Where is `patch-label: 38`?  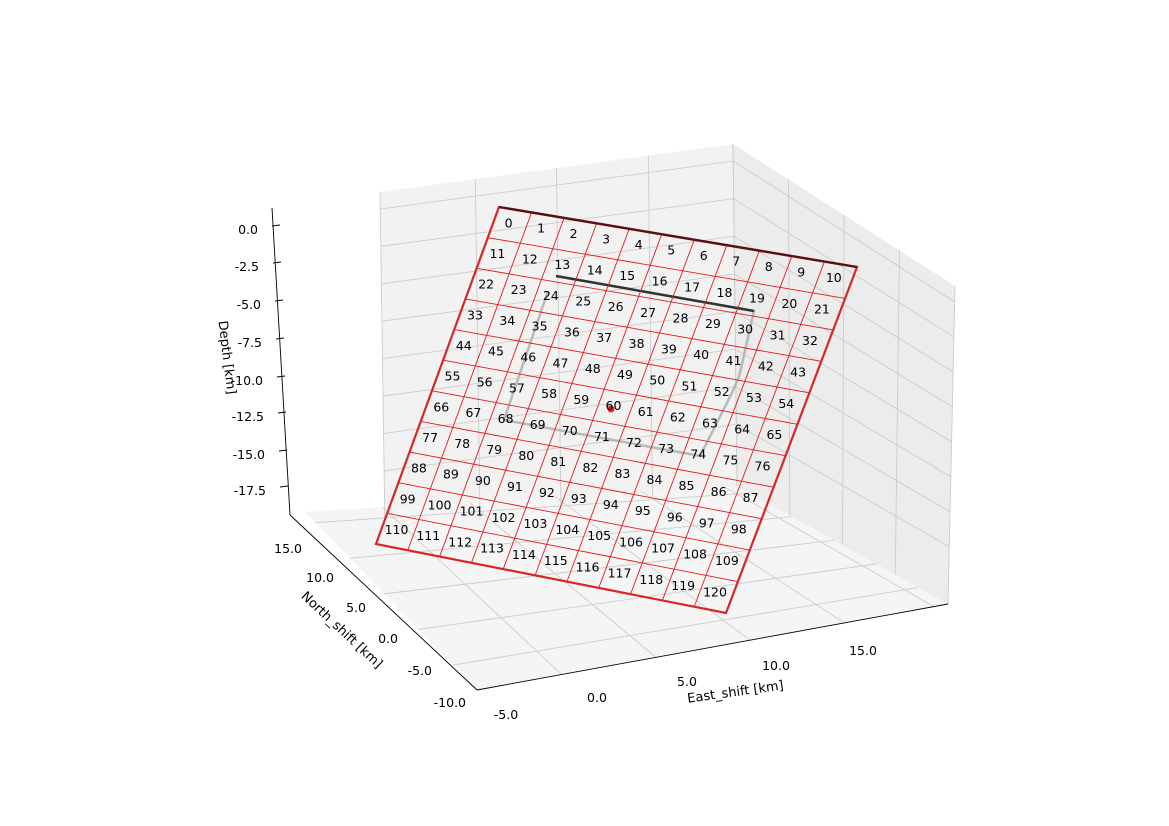
patch-label: 38 is located at coordinates (637, 343).